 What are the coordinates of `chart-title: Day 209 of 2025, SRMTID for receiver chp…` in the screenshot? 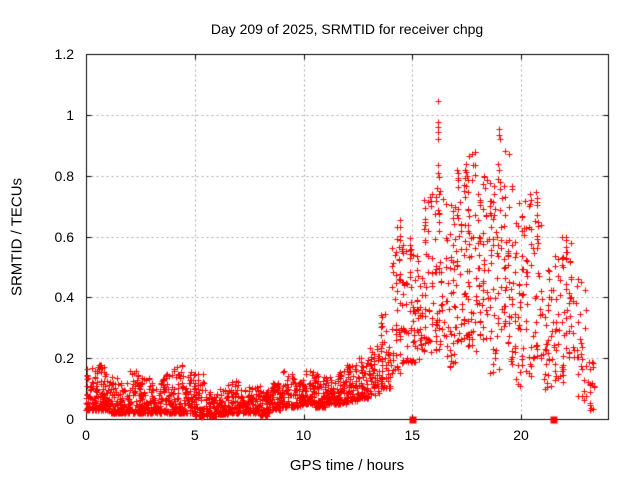 It's located at (347, 29).